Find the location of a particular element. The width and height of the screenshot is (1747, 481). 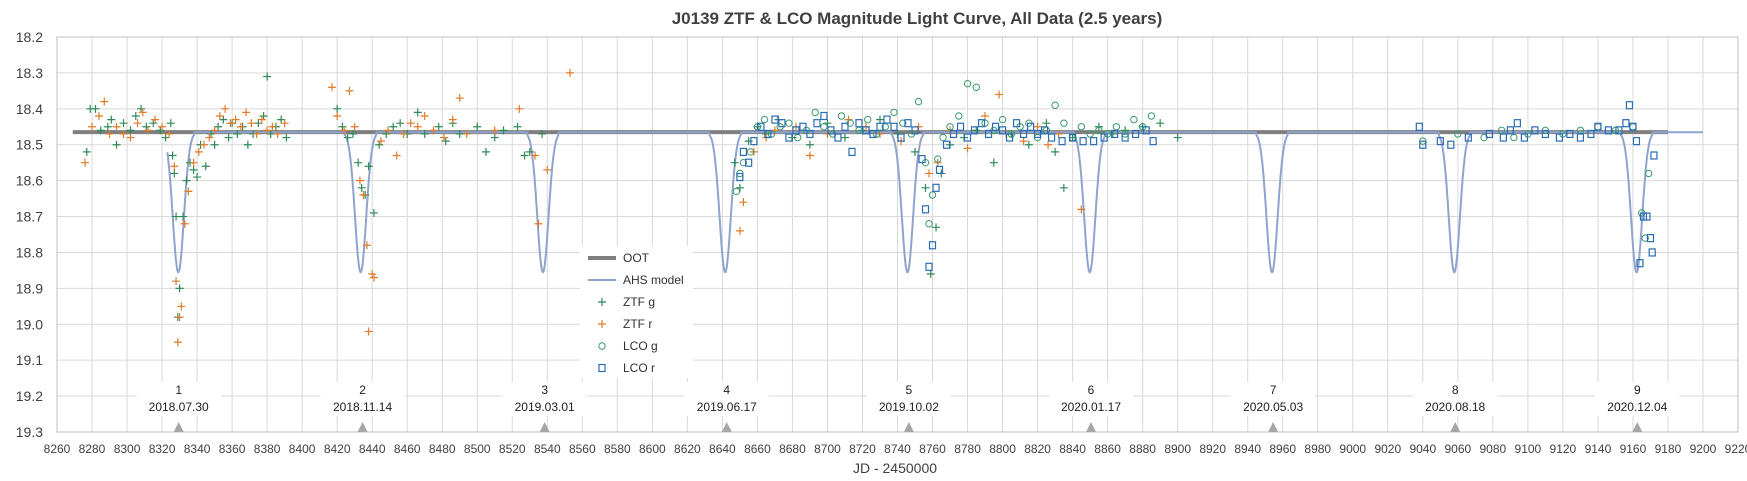

x-tick-label: 8320 is located at coordinates (162, 449).